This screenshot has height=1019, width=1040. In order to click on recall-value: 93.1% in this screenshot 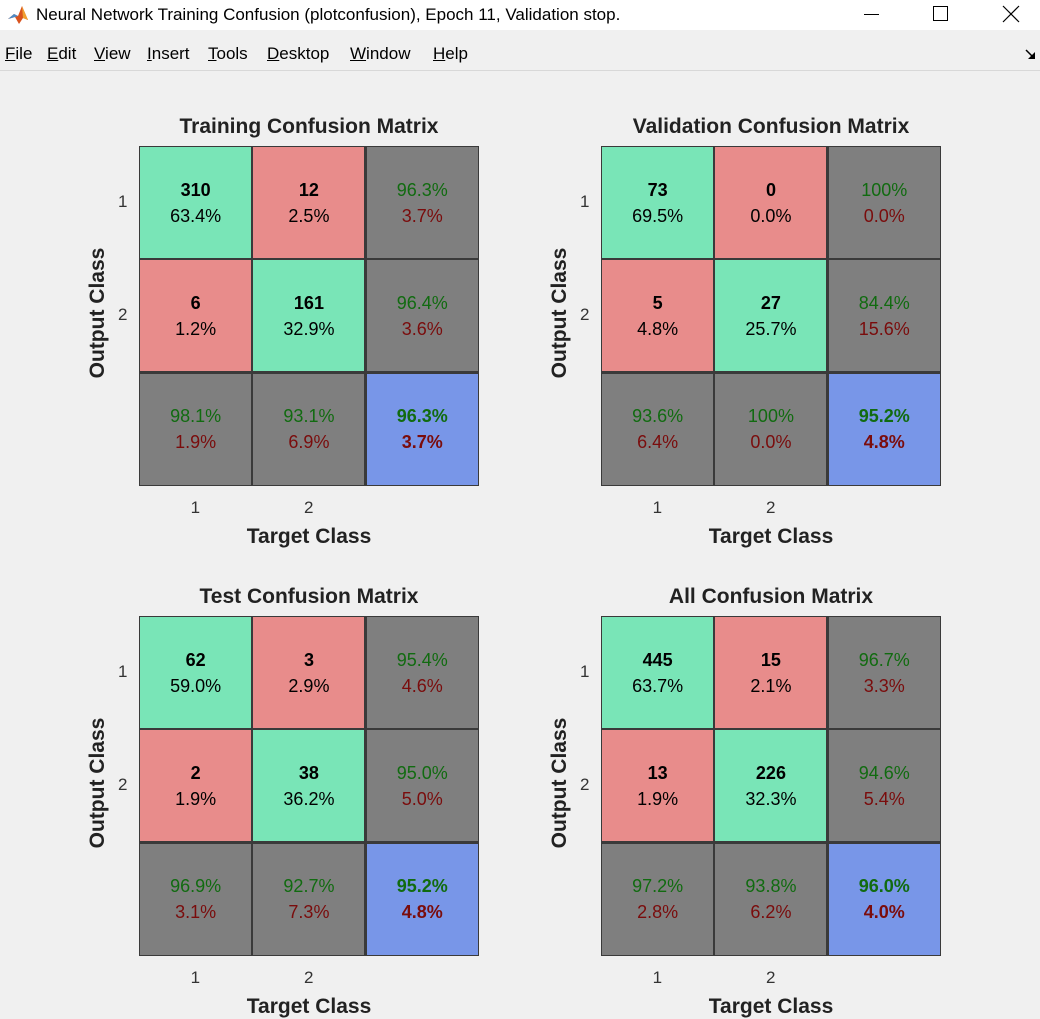, I will do `click(309, 416)`.